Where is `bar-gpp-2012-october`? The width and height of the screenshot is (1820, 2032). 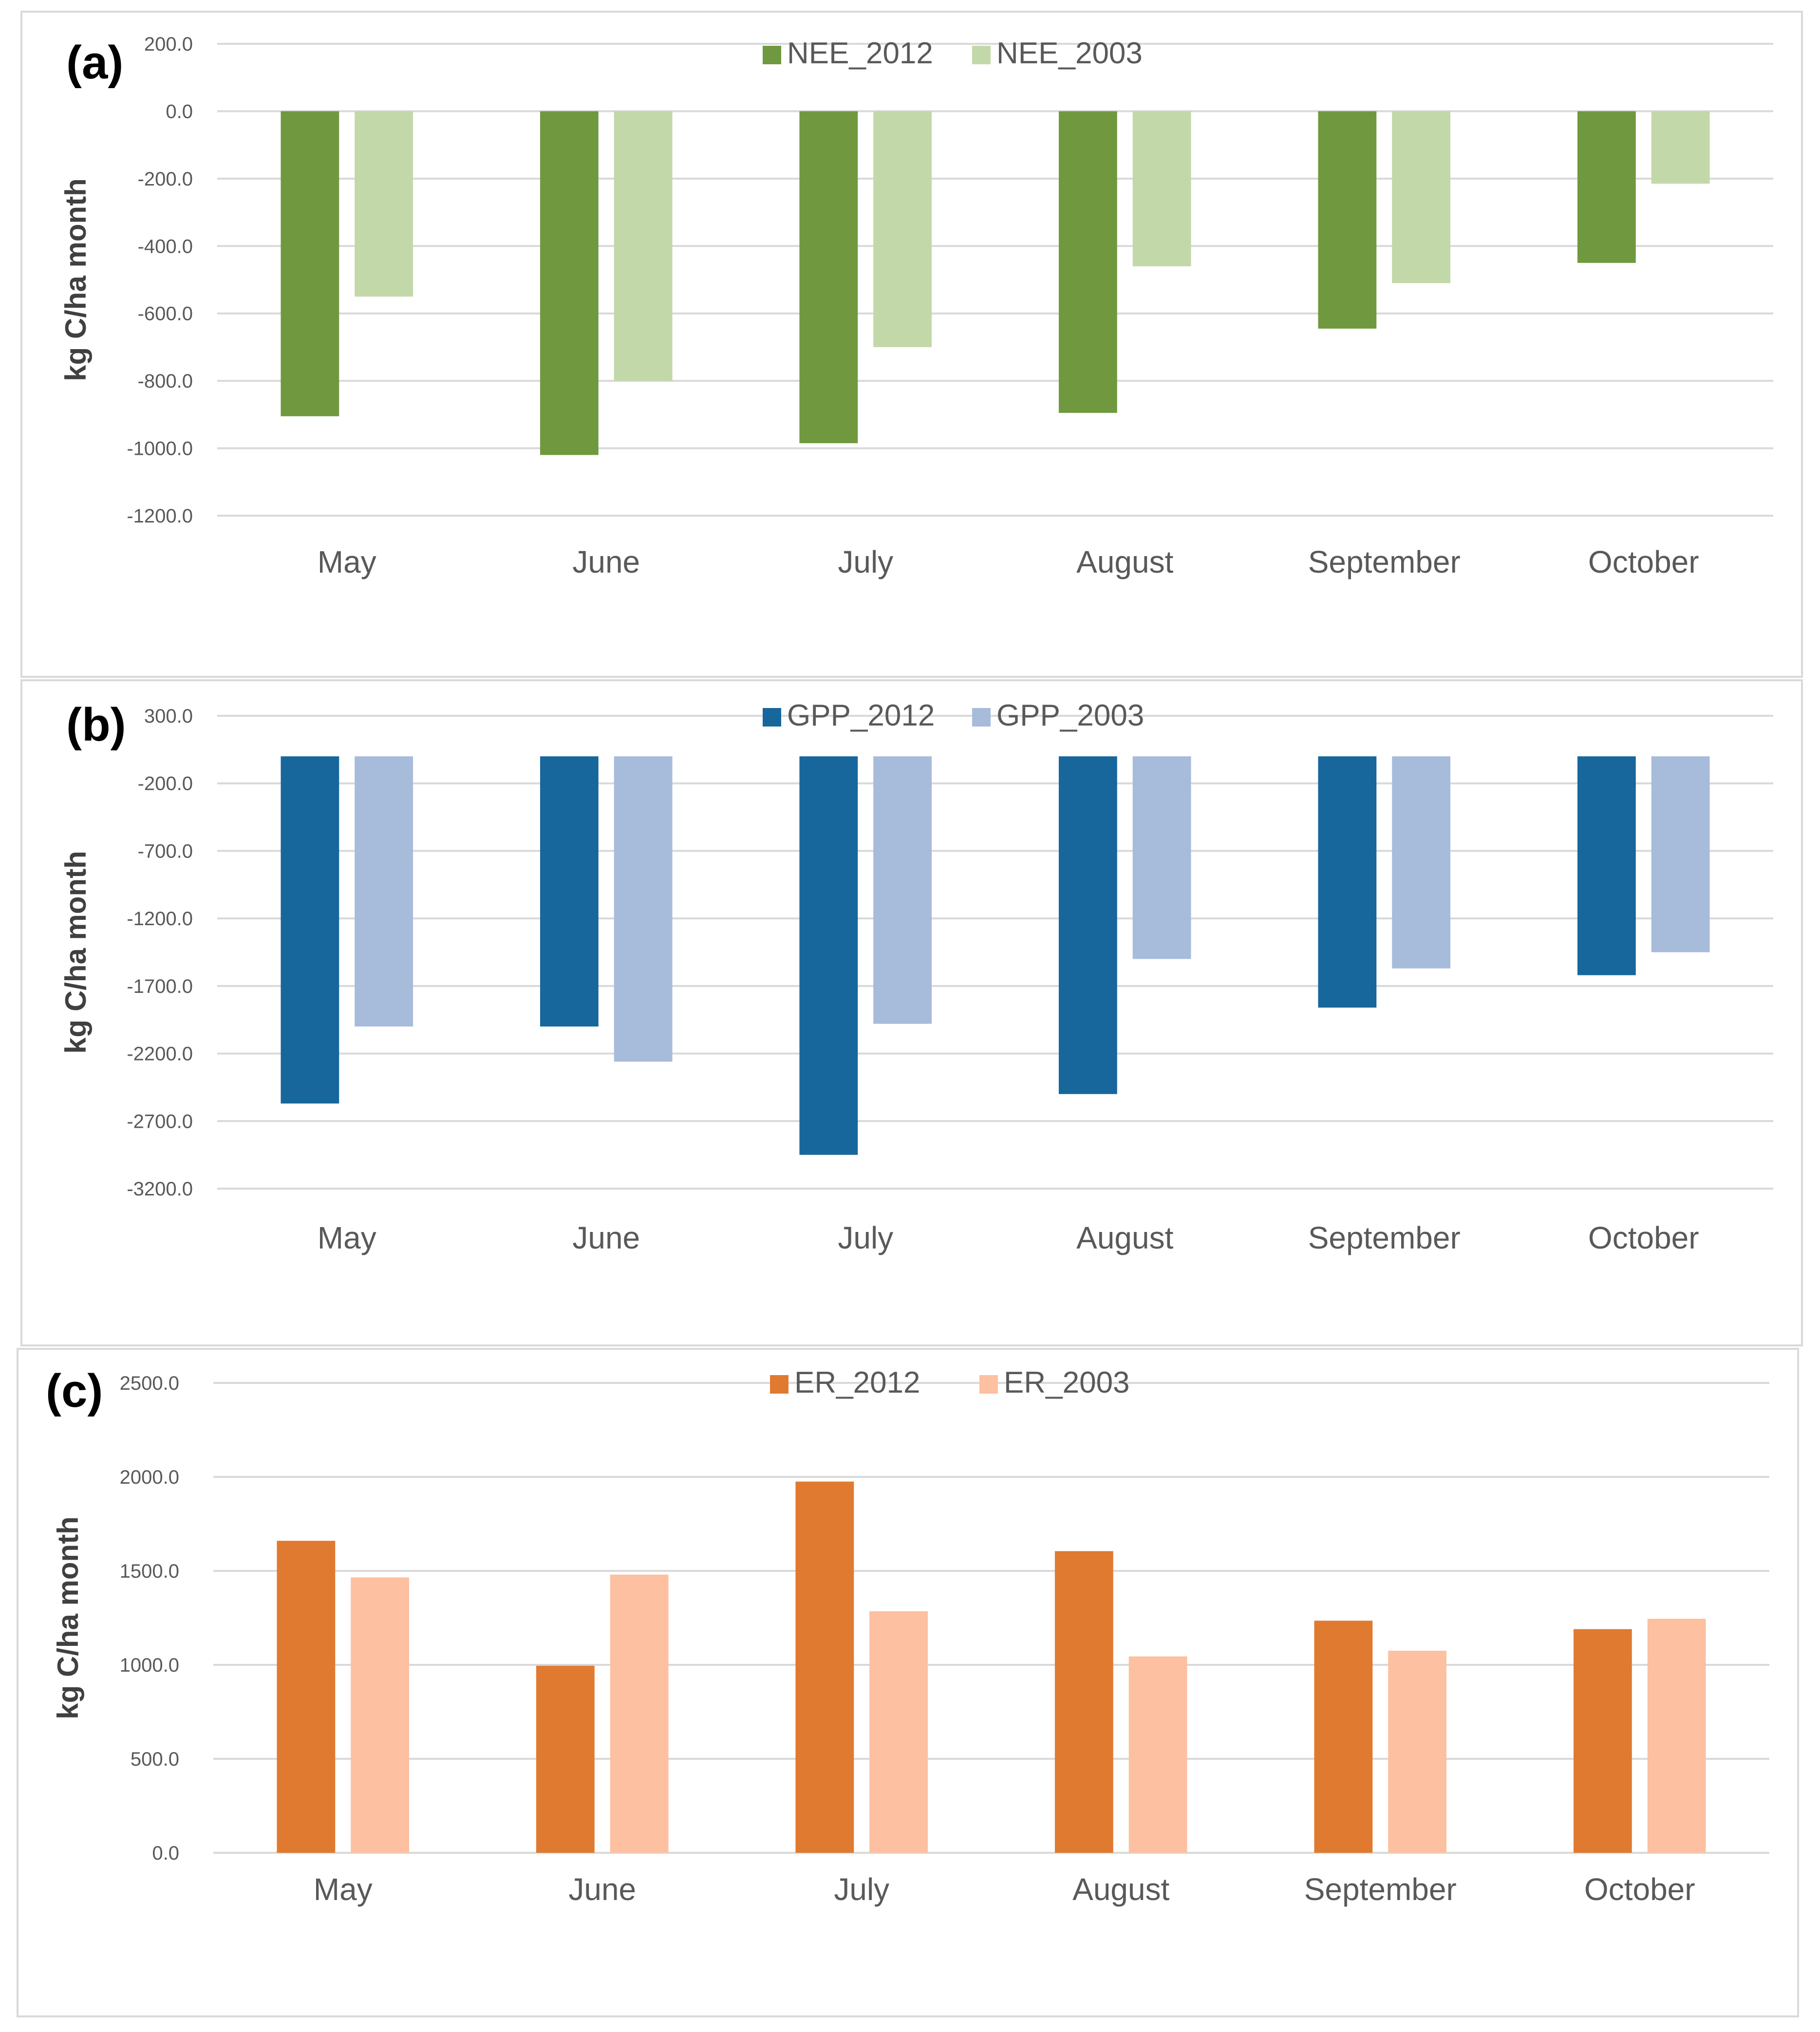
bar-gpp-2012-october is located at coordinates (1606, 865).